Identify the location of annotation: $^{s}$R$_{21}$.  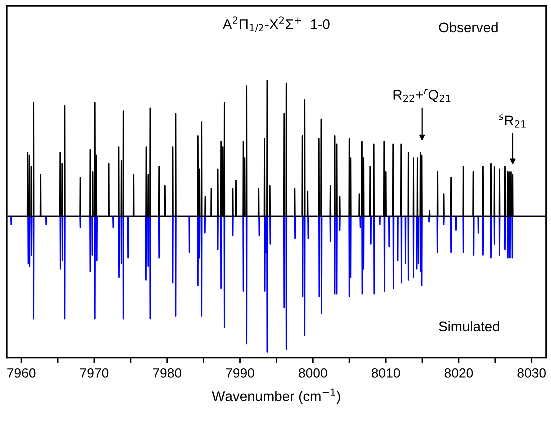
(512, 121).